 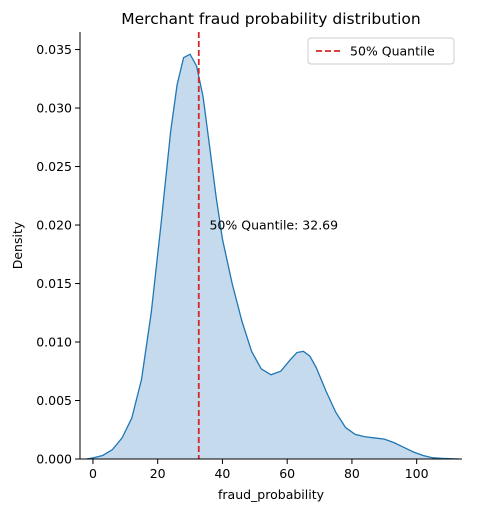 I want to click on chart-title: Merchant fraud probability distribution, so click(x=271, y=19).